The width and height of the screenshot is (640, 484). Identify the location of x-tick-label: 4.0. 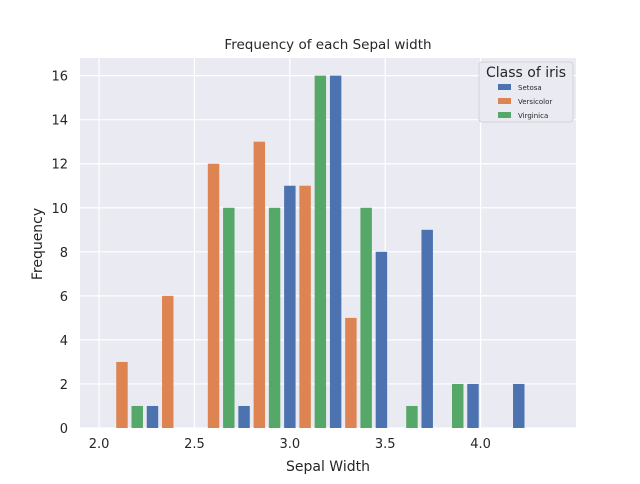
(480, 444).